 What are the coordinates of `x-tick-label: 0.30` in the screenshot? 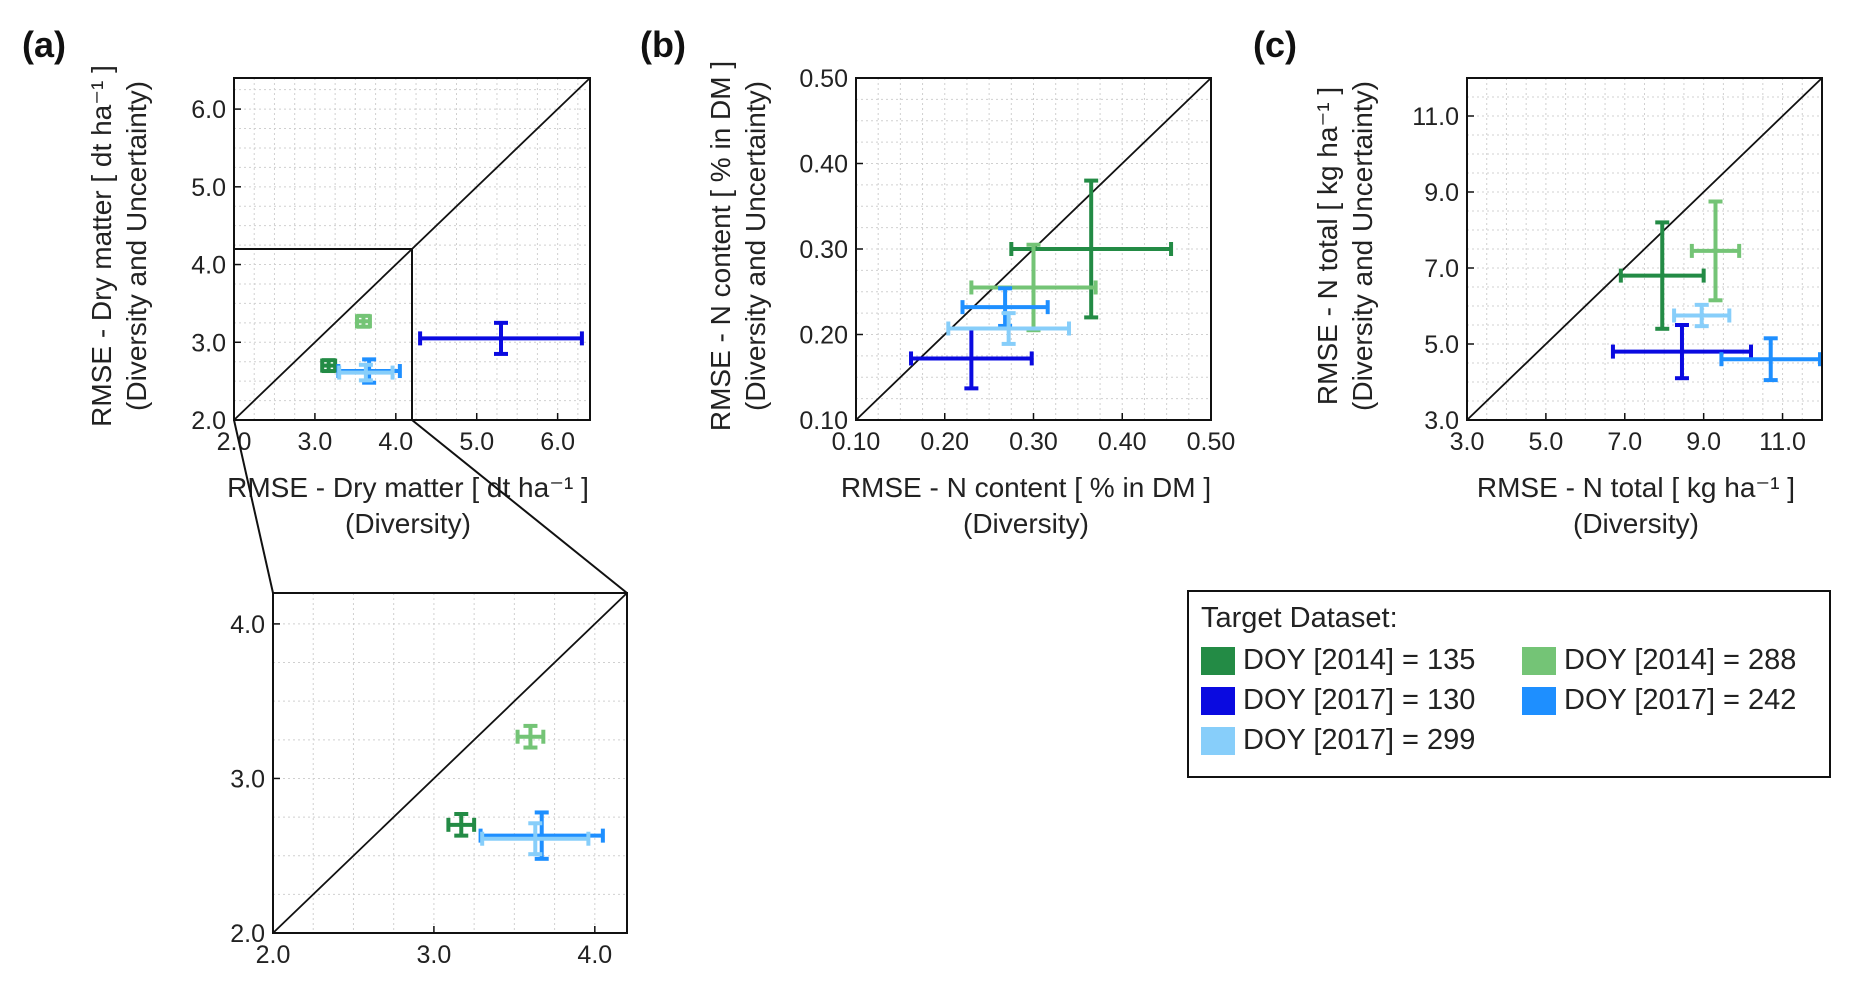 It's located at (1033, 442).